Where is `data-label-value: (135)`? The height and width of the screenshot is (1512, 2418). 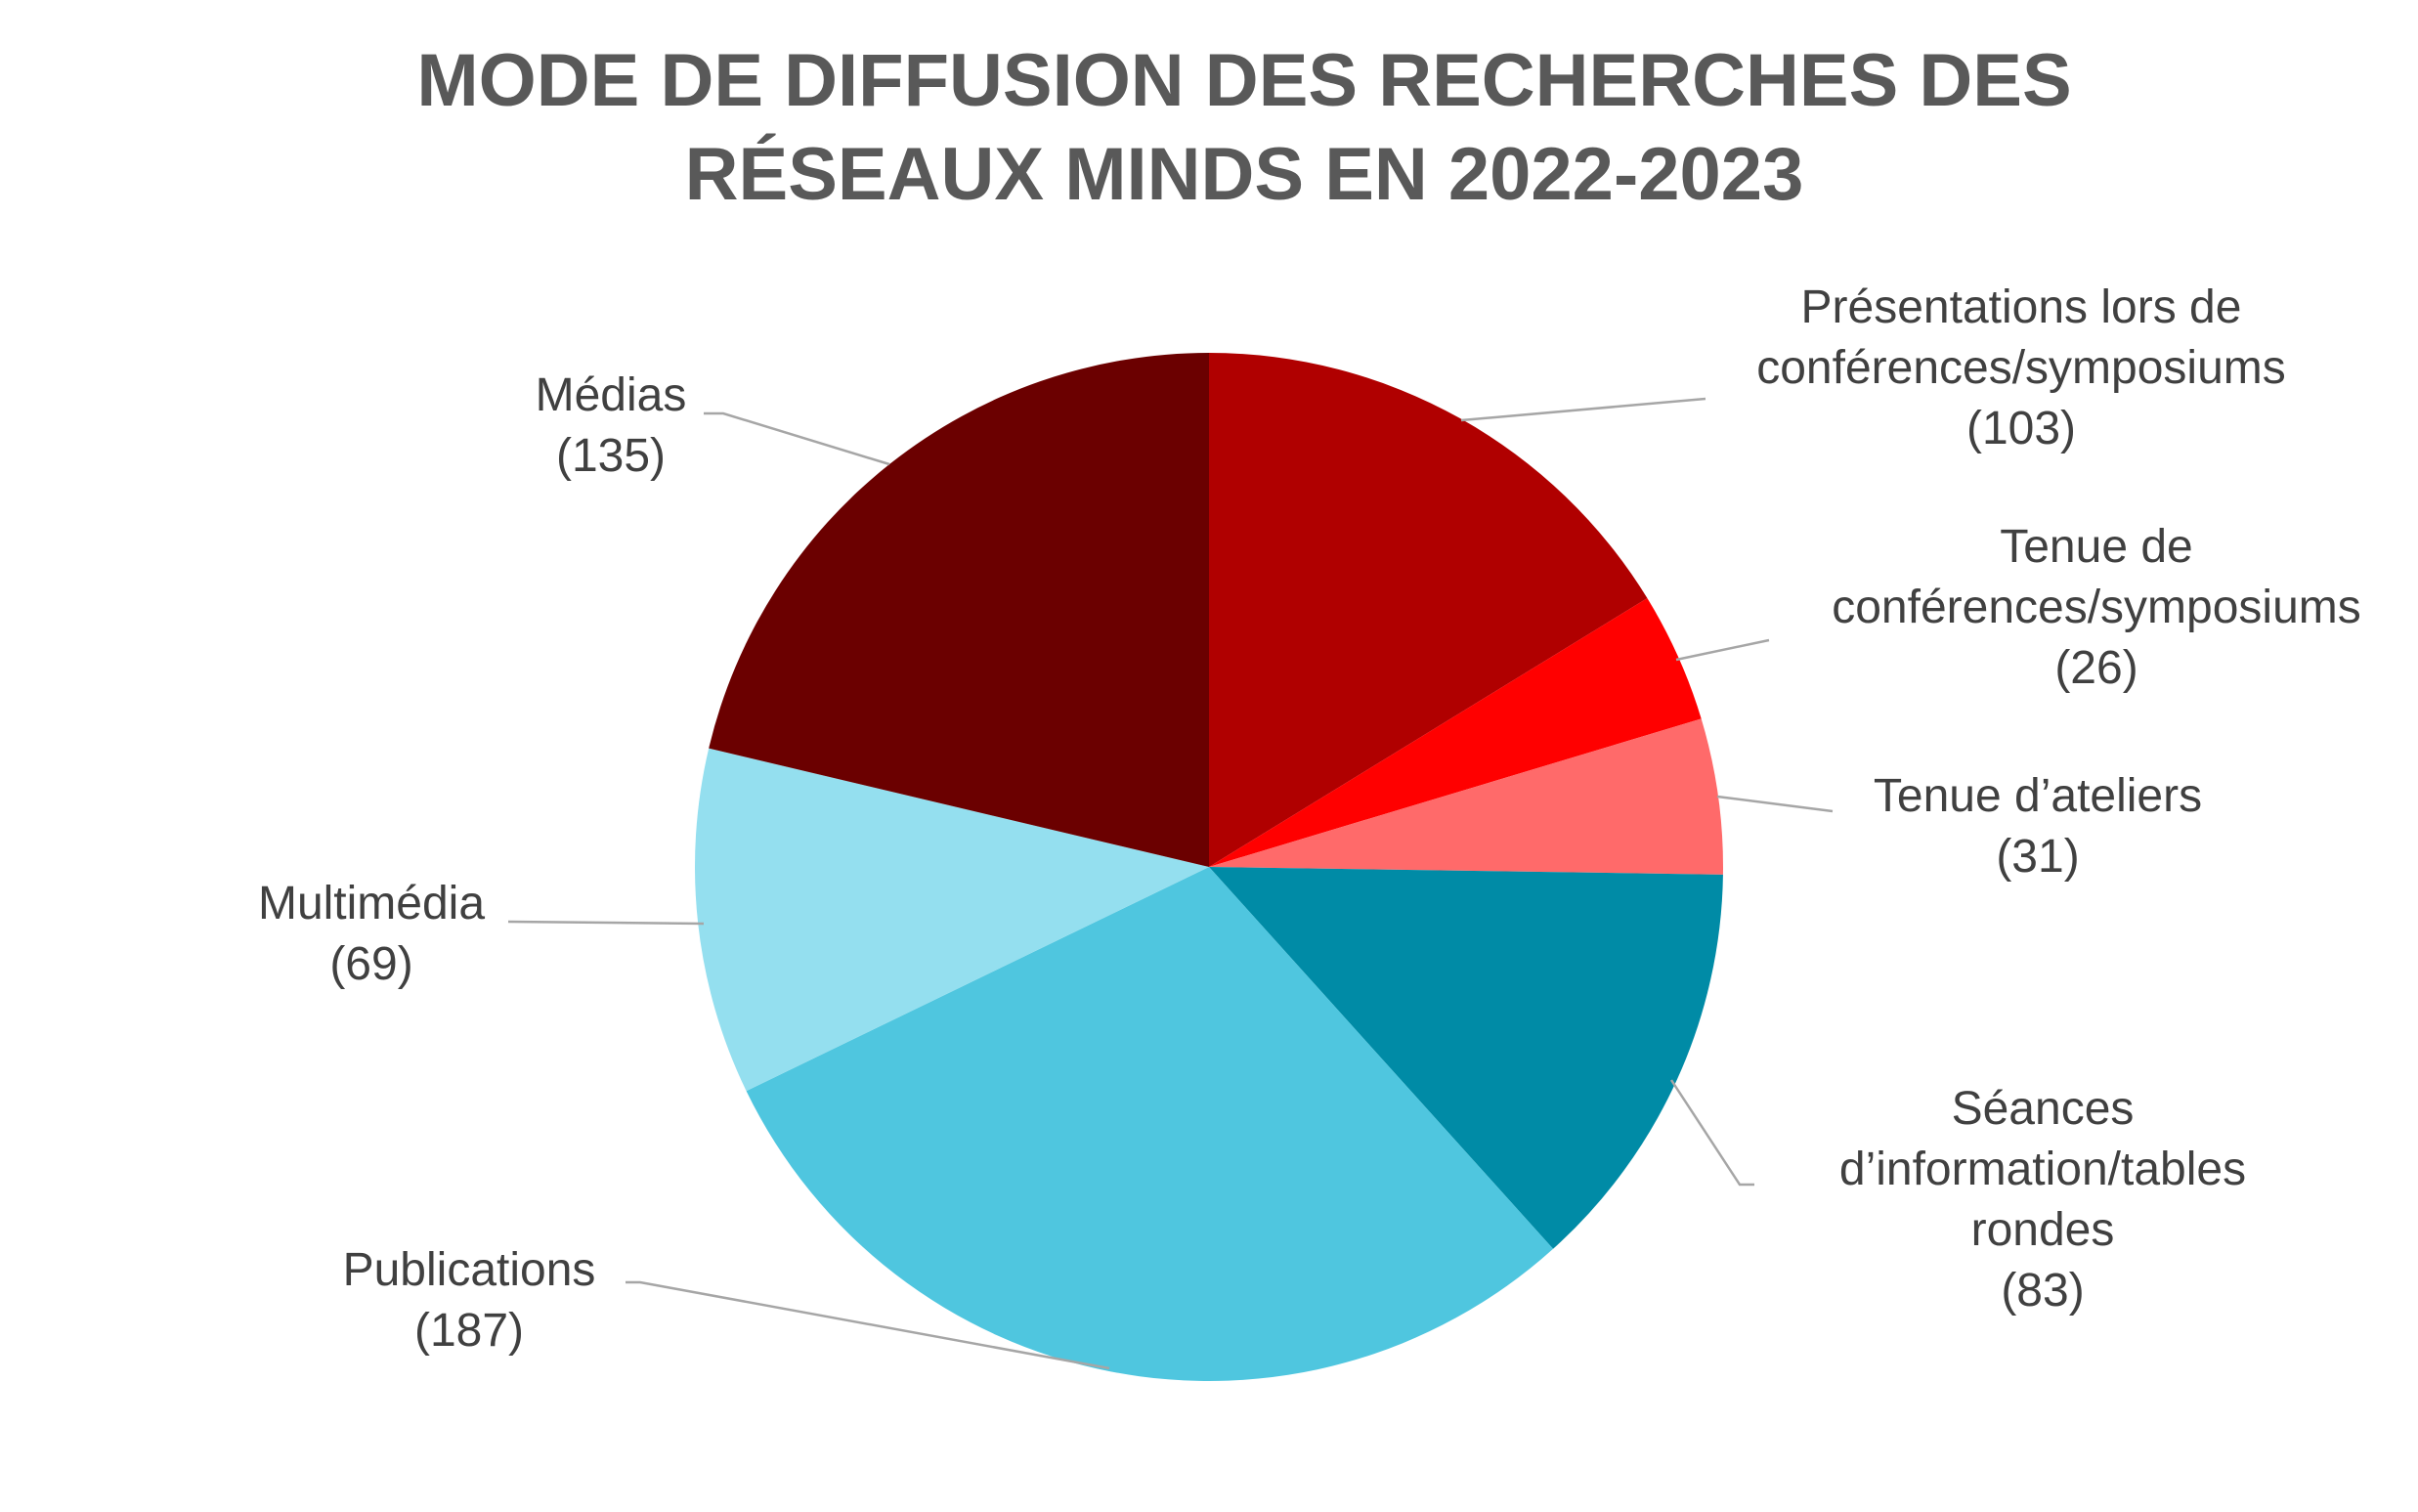 data-label-value: (135) is located at coordinates (611, 456).